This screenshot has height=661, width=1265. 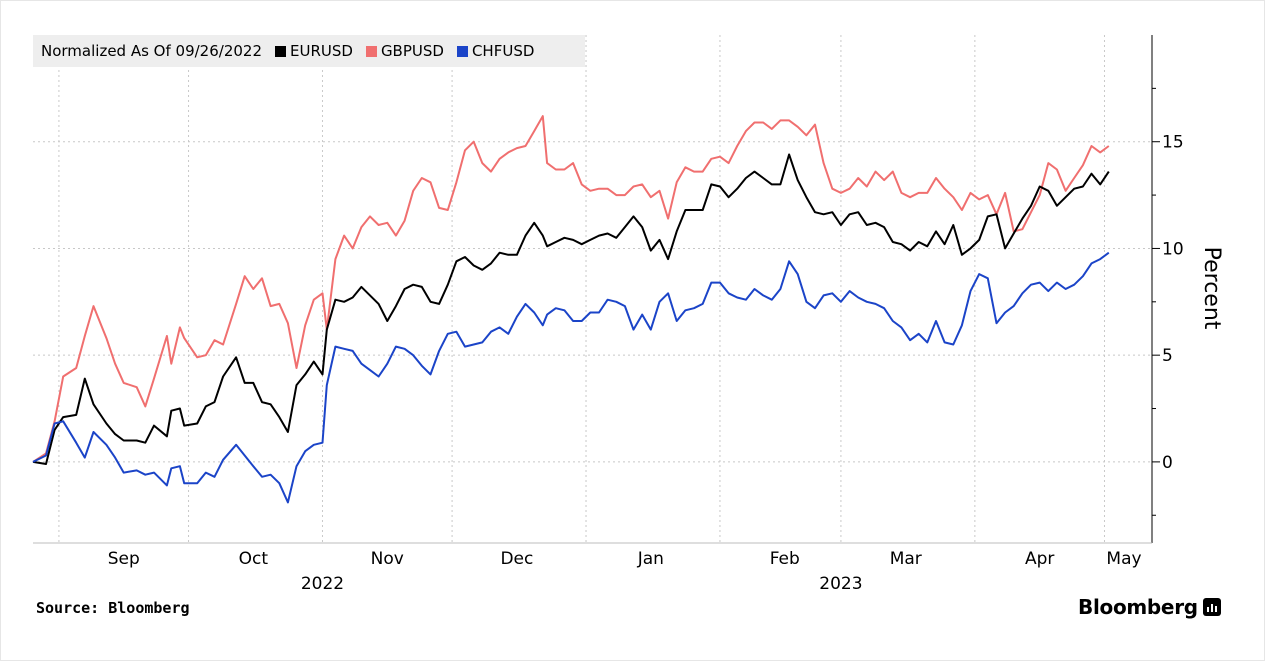 What do you see at coordinates (906, 559) in the screenshot?
I see `x-tick-label: Mar` at bounding box center [906, 559].